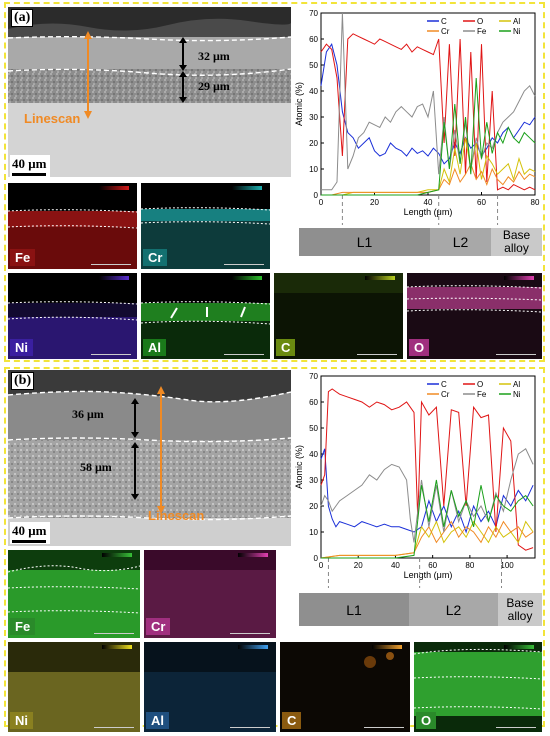 This screenshot has width=550, height=736. I want to click on map-scalebar-a-ni, so click(111, 354).